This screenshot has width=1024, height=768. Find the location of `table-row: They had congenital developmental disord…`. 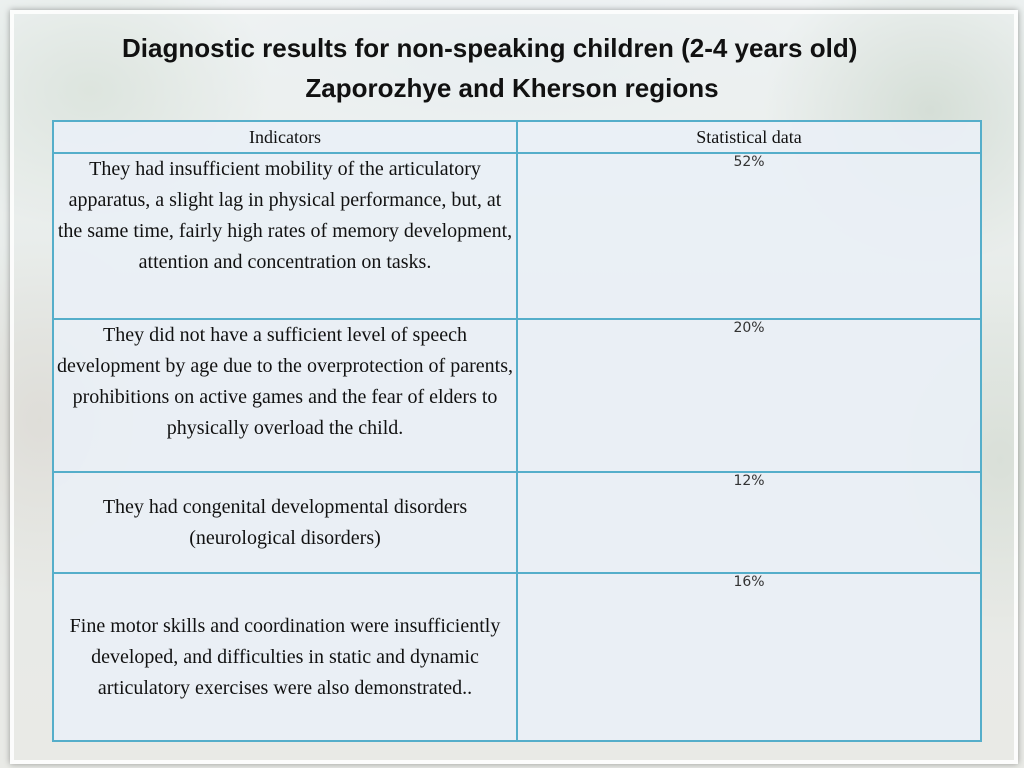

table-row: They had congenital developmental disord… is located at coordinates (517, 522).